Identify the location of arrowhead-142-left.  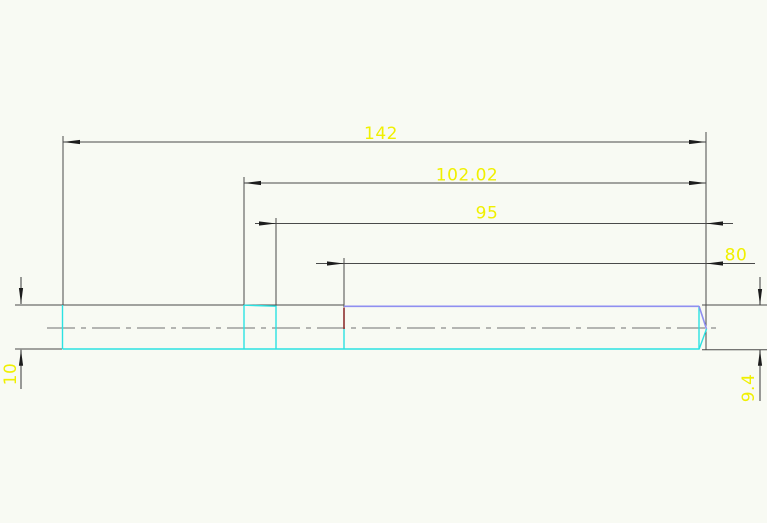
(71, 142).